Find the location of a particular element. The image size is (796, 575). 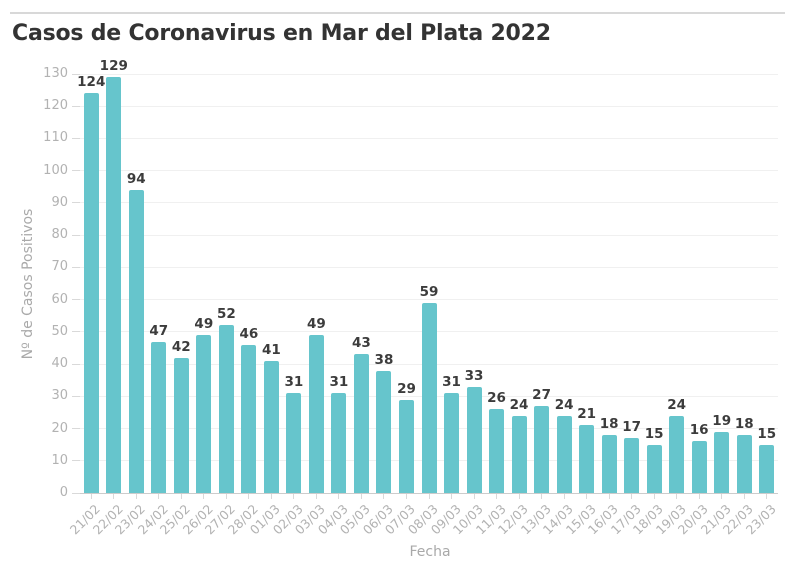

y-tick-label: 10 is located at coordinates (59, 460).